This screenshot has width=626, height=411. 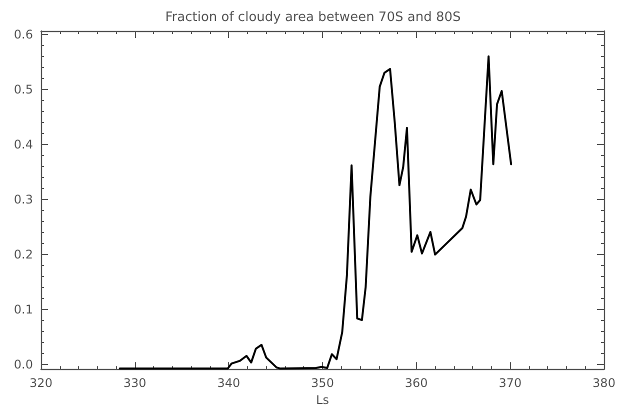 What do you see at coordinates (23, 255) in the screenshot?
I see `y-tick-label: 0.2` at bounding box center [23, 255].